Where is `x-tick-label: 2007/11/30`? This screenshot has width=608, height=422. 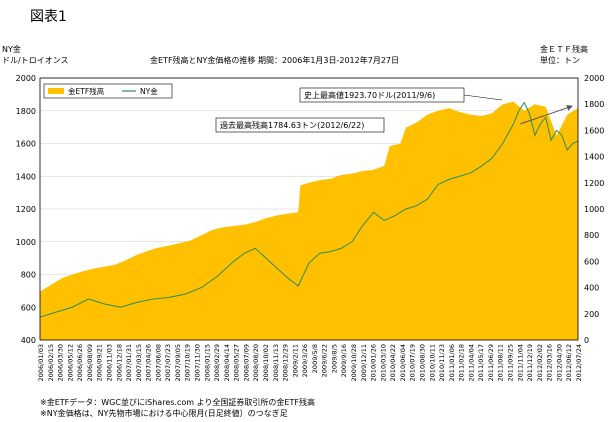 x-tick-label: 2007/11/30 is located at coordinates (198, 362).